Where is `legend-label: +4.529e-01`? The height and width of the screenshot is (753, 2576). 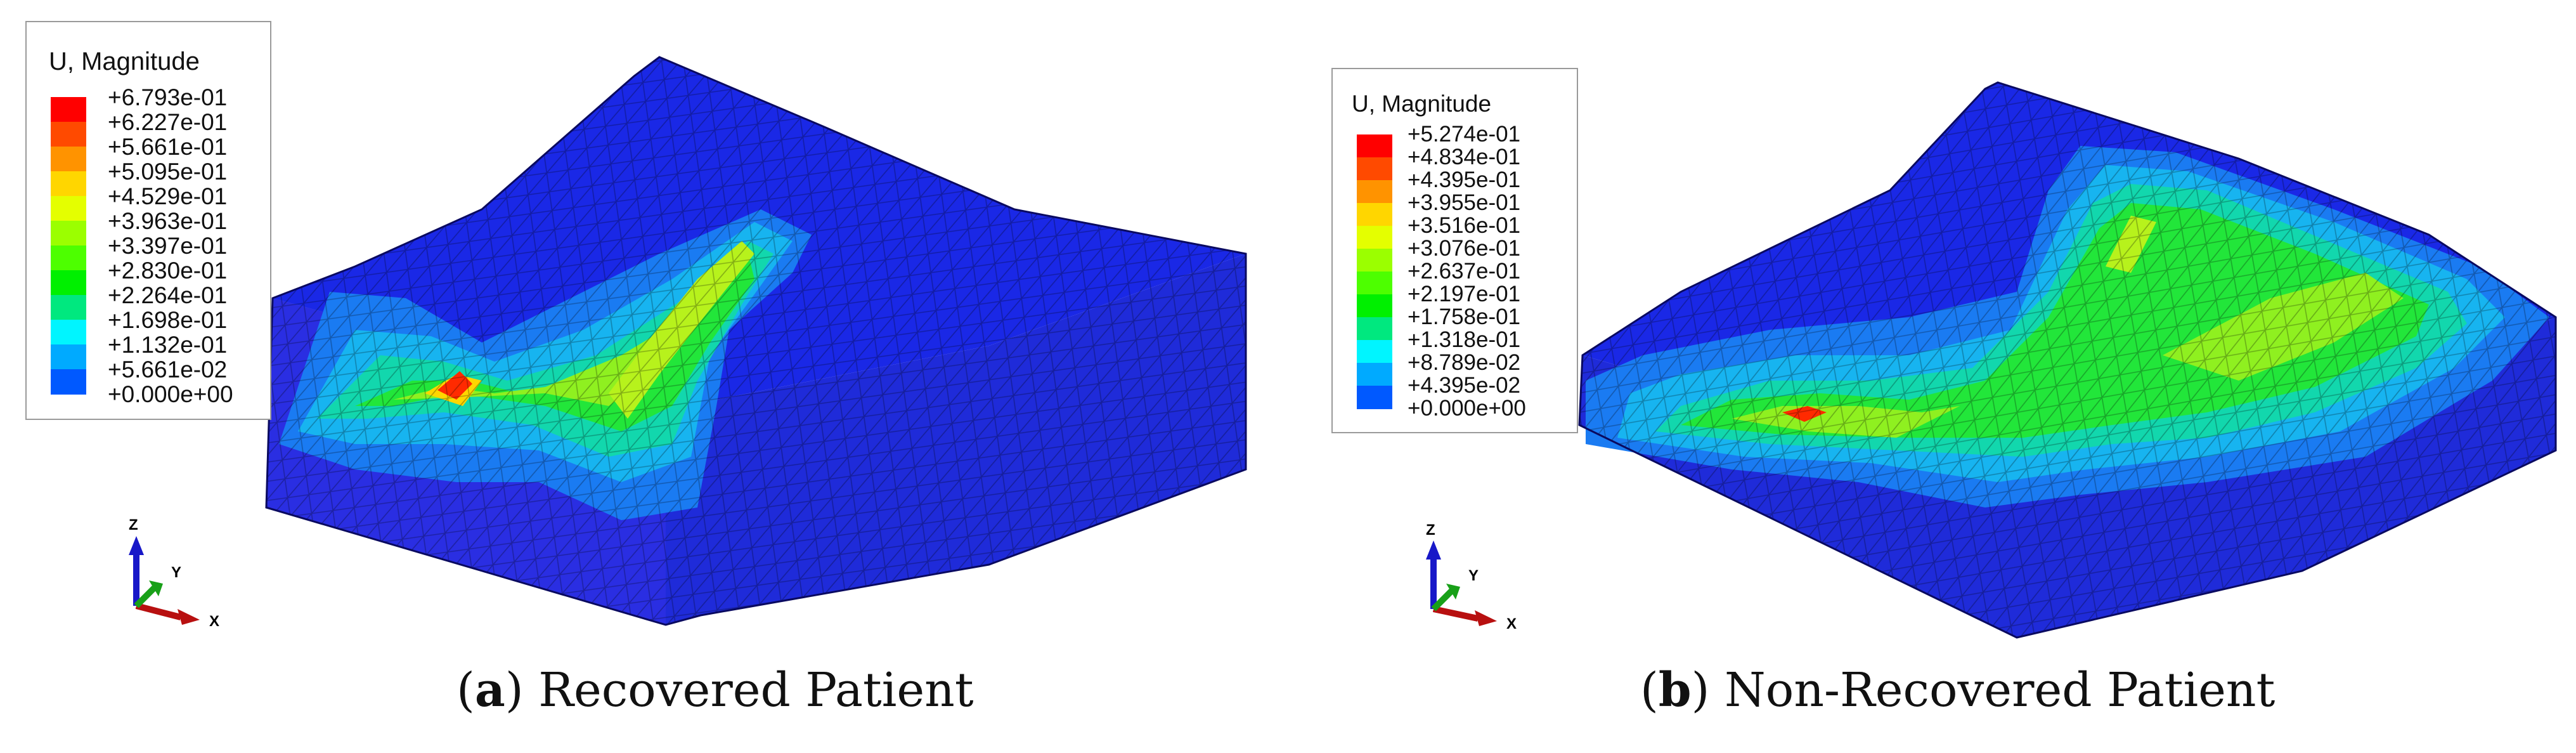 legend-label: +4.529e-01 is located at coordinates (168, 196).